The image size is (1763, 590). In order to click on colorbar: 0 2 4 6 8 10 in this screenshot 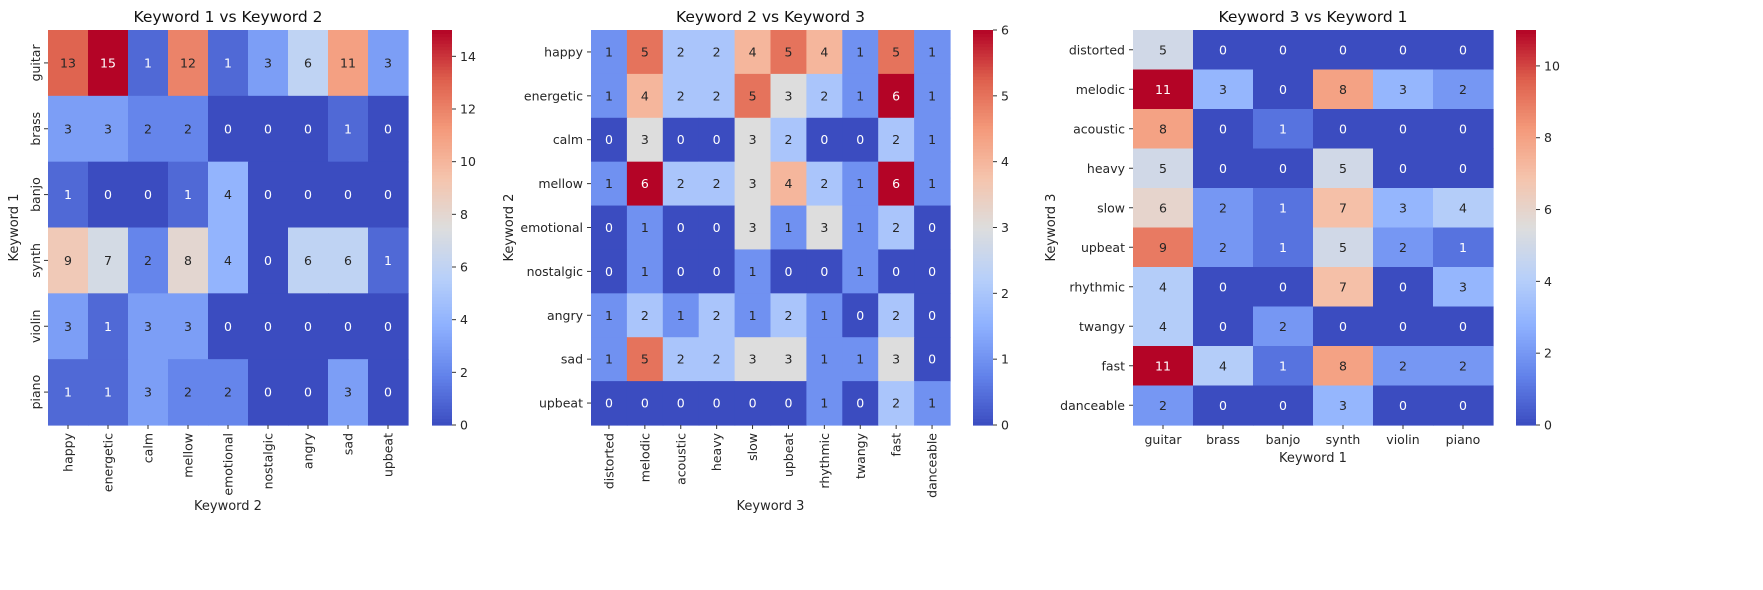, I will do `click(1538, 231)`.